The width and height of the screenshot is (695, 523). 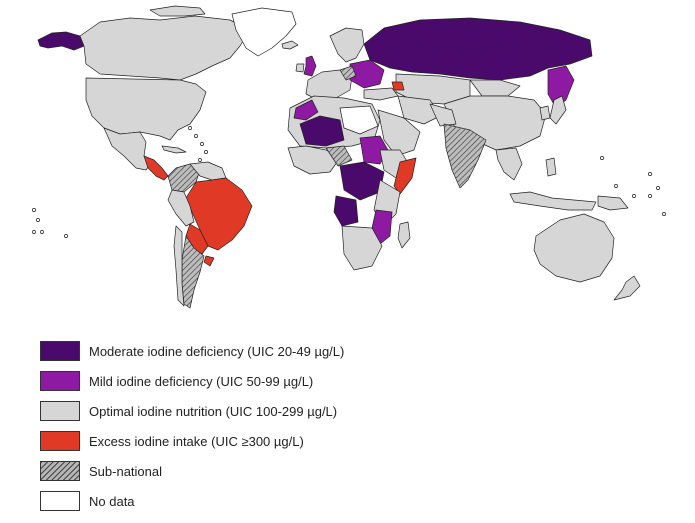 What do you see at coordinates (306, 110) in the screenshot?
I see `region-morocco` at bounding box center [306, 110].